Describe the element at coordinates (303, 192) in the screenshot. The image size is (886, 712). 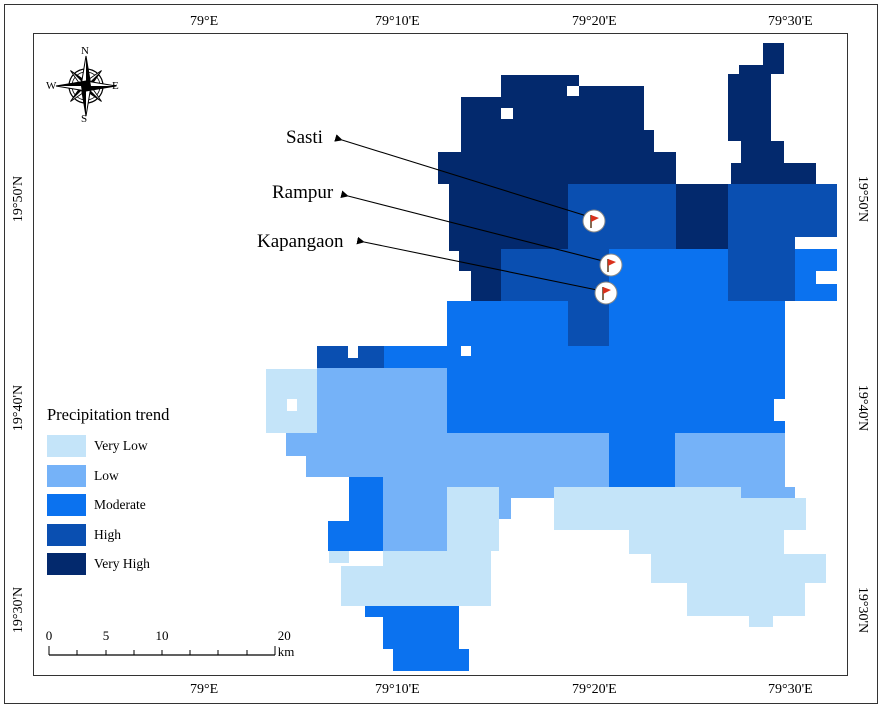
I see `place-label-rampur: Rampur` at that location.